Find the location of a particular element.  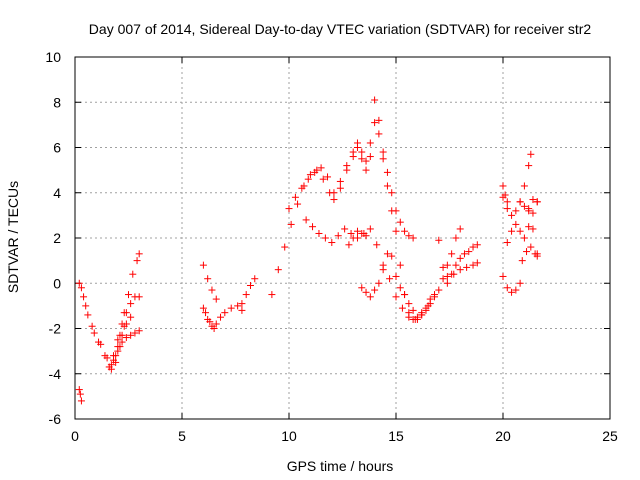

y-tick-label: 6 is located at coordinates (57, 148).